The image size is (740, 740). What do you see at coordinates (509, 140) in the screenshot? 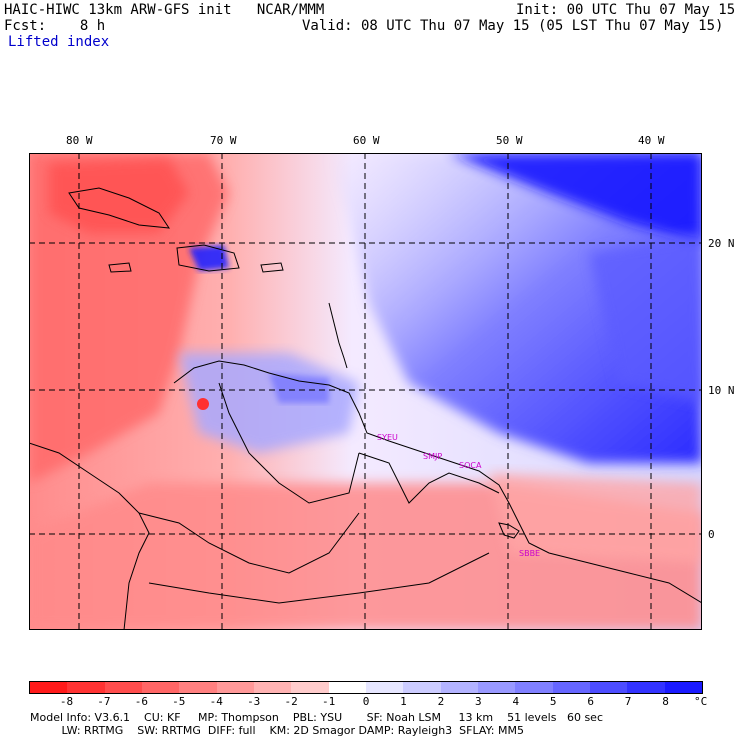
I see `lon-label-50w: 50 W` at bounding box center [509, 140].